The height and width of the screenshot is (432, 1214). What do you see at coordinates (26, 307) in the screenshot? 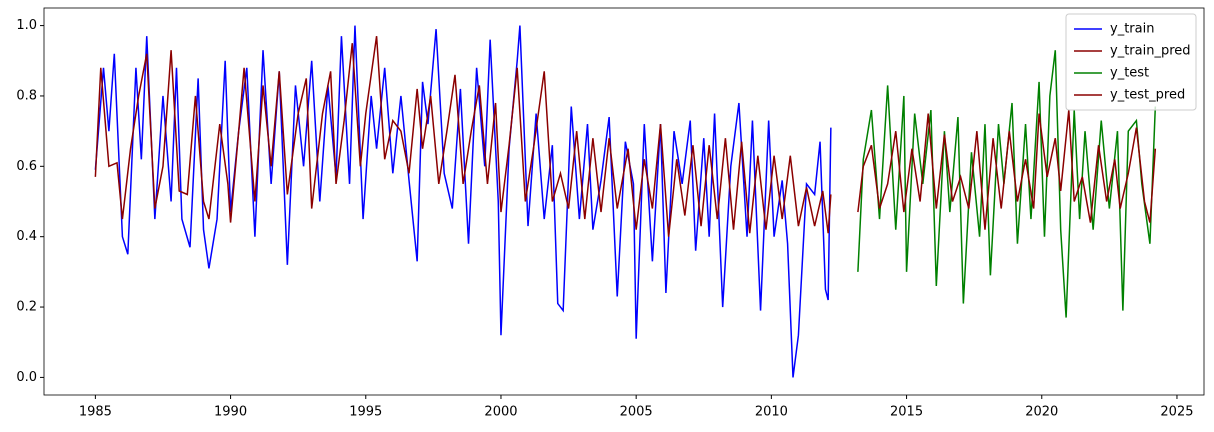
I see `y-tick-label: 0.2` at bounding box center [26, 307].